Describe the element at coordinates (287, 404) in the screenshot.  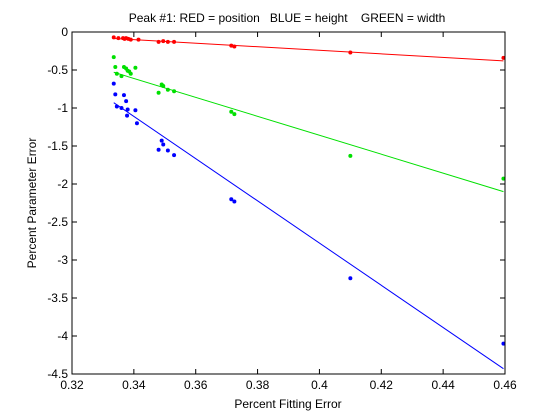
I see `x-axis-label: Percent Fitting Error` at that location.